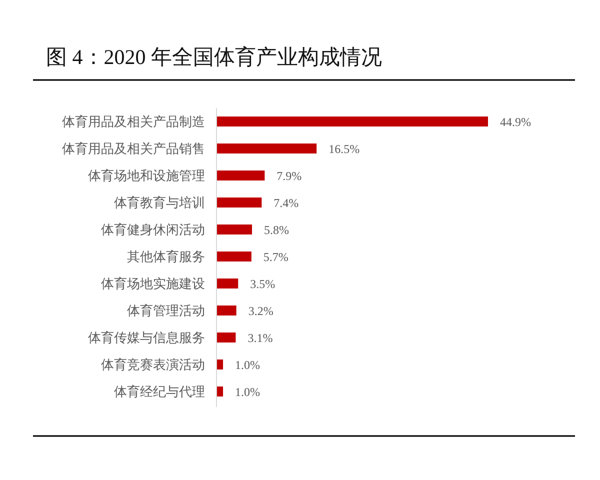  I want to click on chart-title: 图 4：2020 年全国体育产业构成情况, so click(214, 57).